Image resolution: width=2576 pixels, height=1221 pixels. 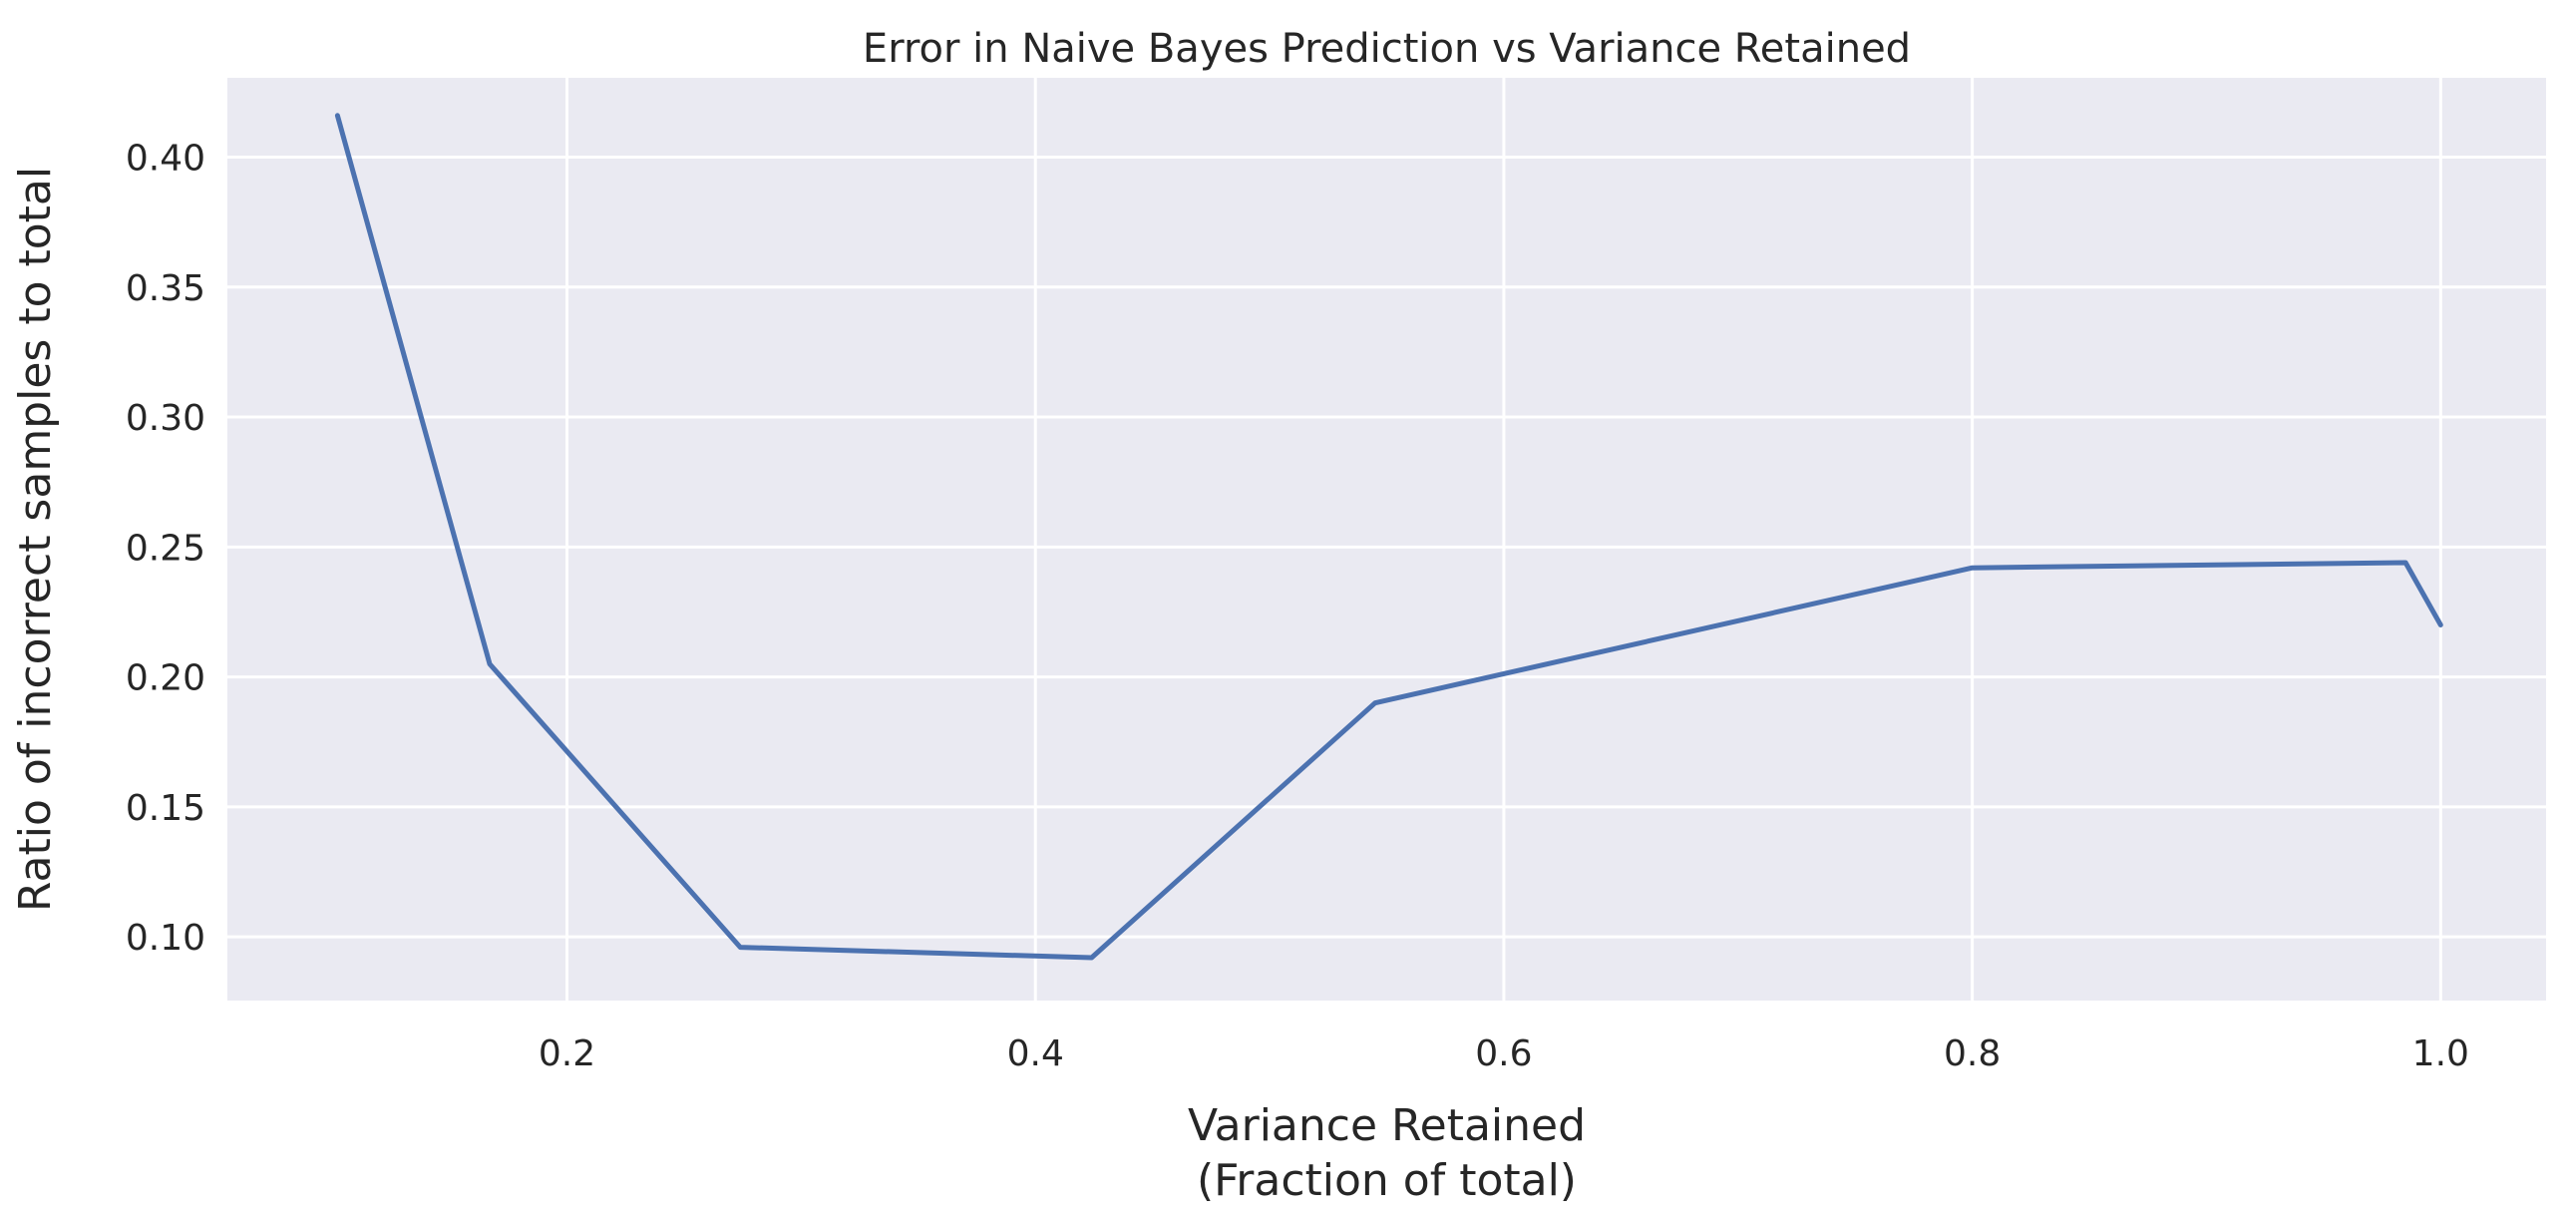 What do you see at coordinates (165, 678) in the screenshot?
I see `y-tick-label: 0.20` at bounding box center [165, 678].